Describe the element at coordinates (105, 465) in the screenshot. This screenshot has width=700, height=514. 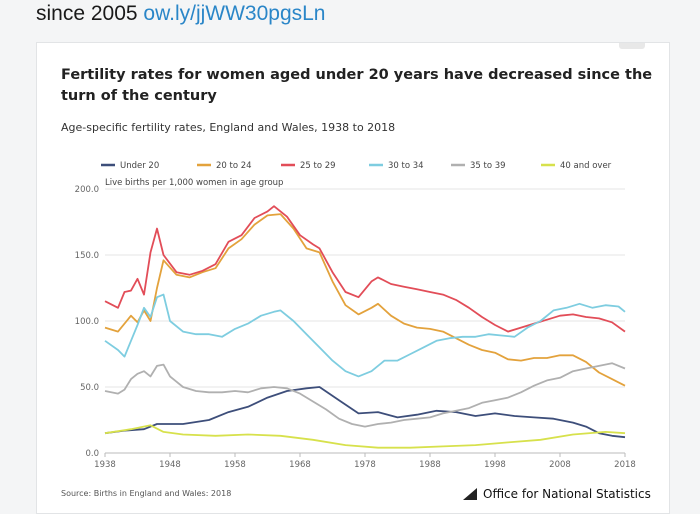
I see `x-tick-label: 1938` at that location.